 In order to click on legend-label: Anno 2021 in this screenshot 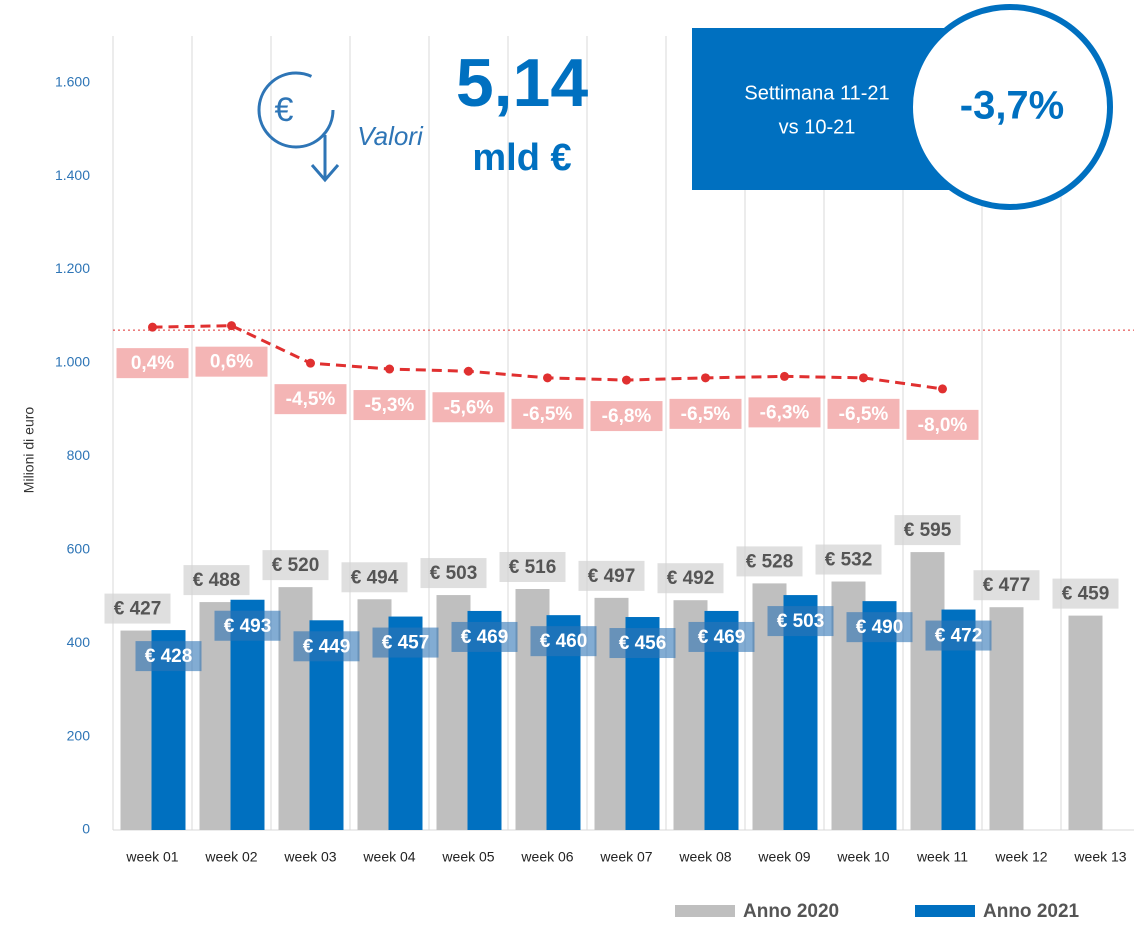, I will do `click(1031, 911)`.